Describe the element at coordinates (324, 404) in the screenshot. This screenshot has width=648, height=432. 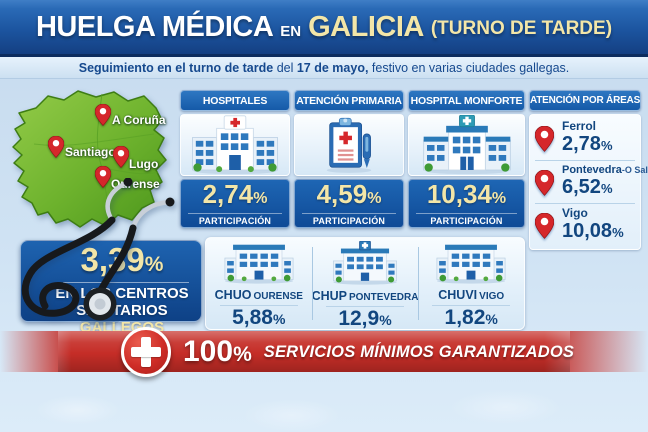
I see `background-watermark` at that location.